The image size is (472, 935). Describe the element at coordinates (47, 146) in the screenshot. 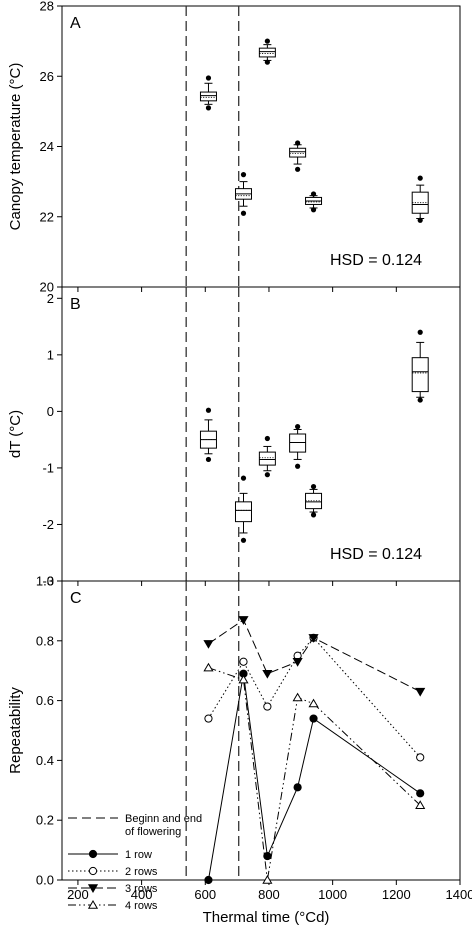

I see `y-tick-label: 24` at that location.